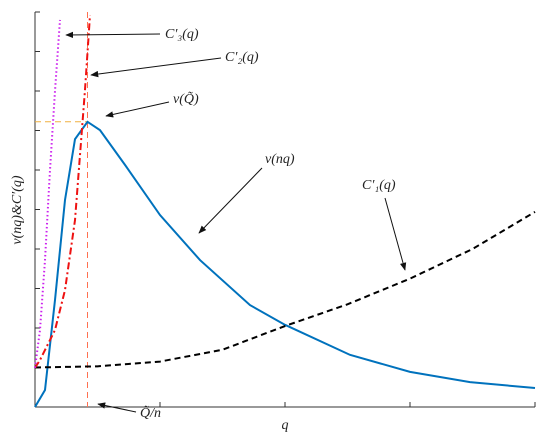 This screenshot has height=440, width=550. Describe the element at coordinates (150, 413) in the screenshot. I see `annotation-label: Q̃/n` at that location.